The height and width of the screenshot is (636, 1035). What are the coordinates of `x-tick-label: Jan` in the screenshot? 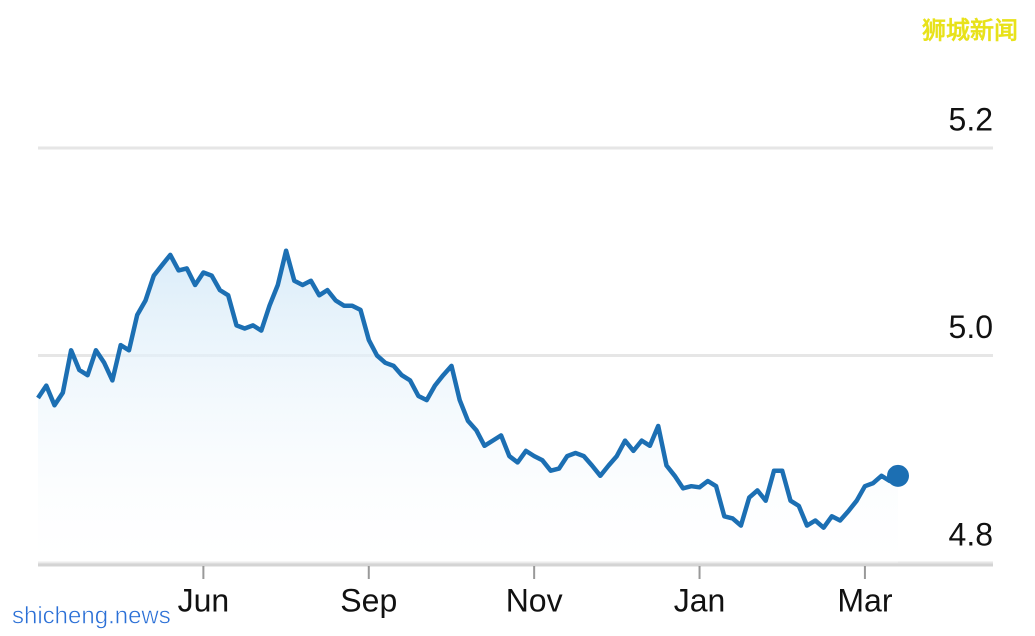 It's located at (700, 600).